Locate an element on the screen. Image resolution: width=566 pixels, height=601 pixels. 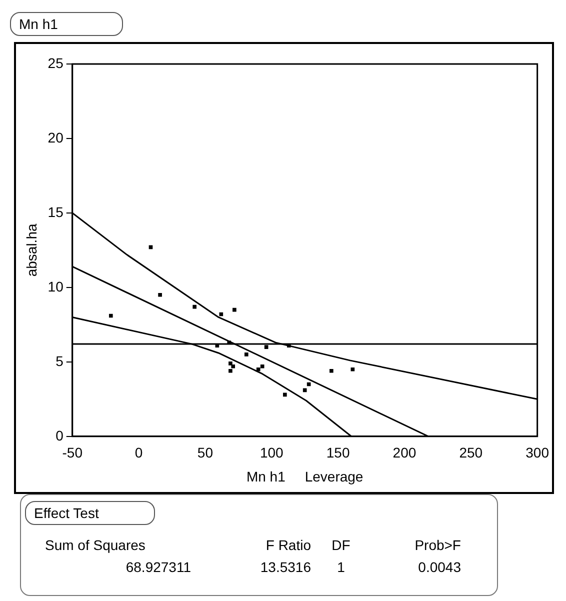
text: F Ratio is located at coordinates (287, 545).